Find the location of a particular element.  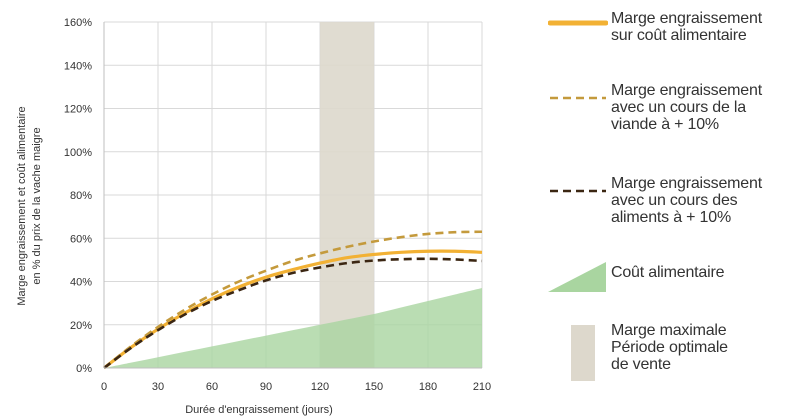

x-tick-labels: 0 30 60 90 120 150 180 210 is located at coordinates (296, 387).